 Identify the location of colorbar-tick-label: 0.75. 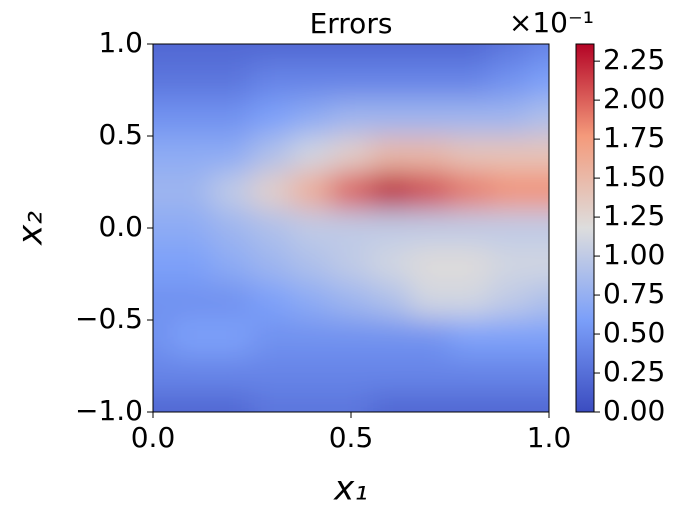
(634, 293).